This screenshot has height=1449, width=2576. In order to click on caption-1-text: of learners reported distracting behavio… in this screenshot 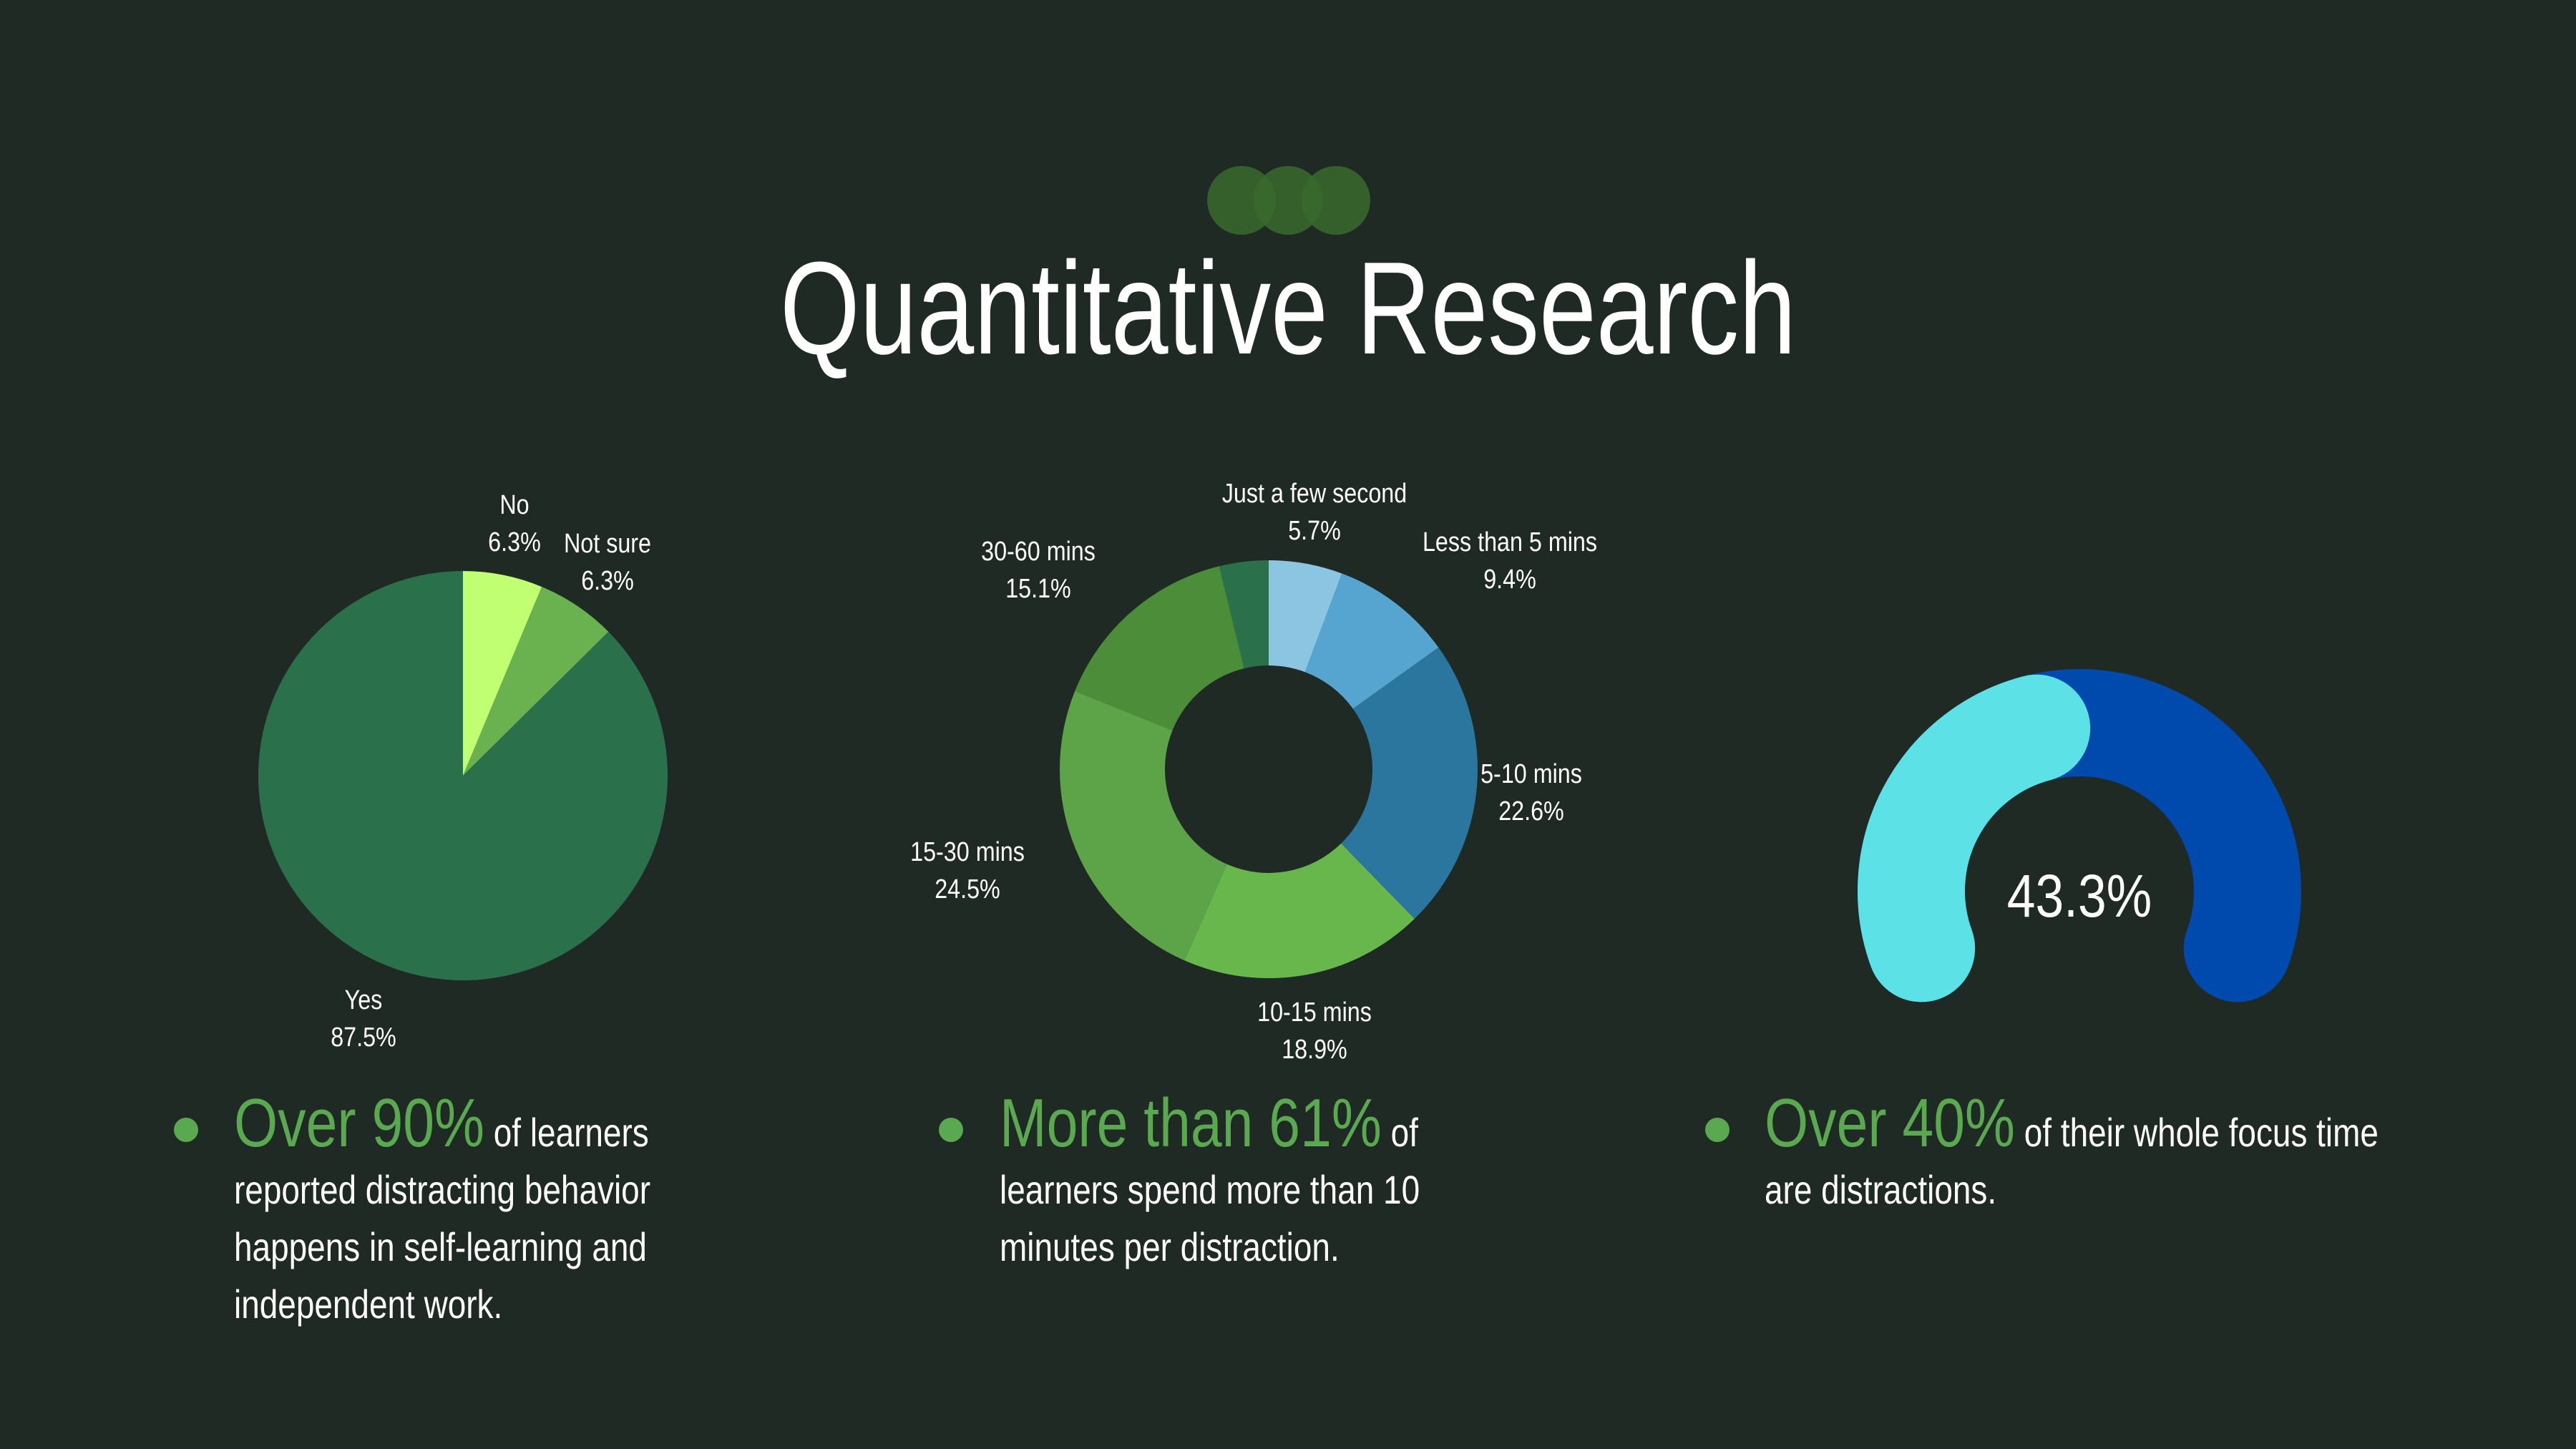, I will do `click(442, 1218)`.